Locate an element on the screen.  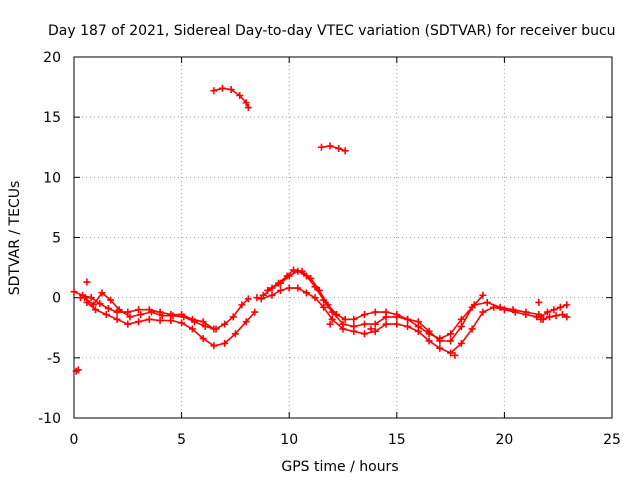
x-tick-label: 20 is located at coordinates (504, 440).